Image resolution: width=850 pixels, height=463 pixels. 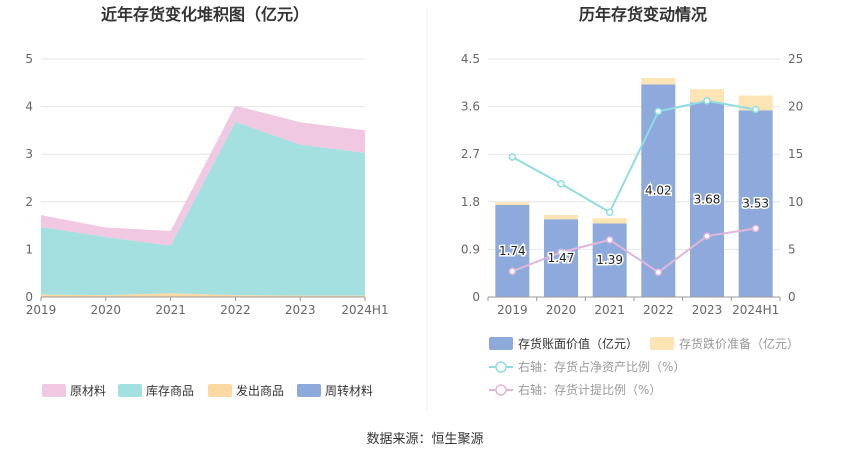 I want to click on right-y2-tick-label: 10, so click(x=795, y=202).